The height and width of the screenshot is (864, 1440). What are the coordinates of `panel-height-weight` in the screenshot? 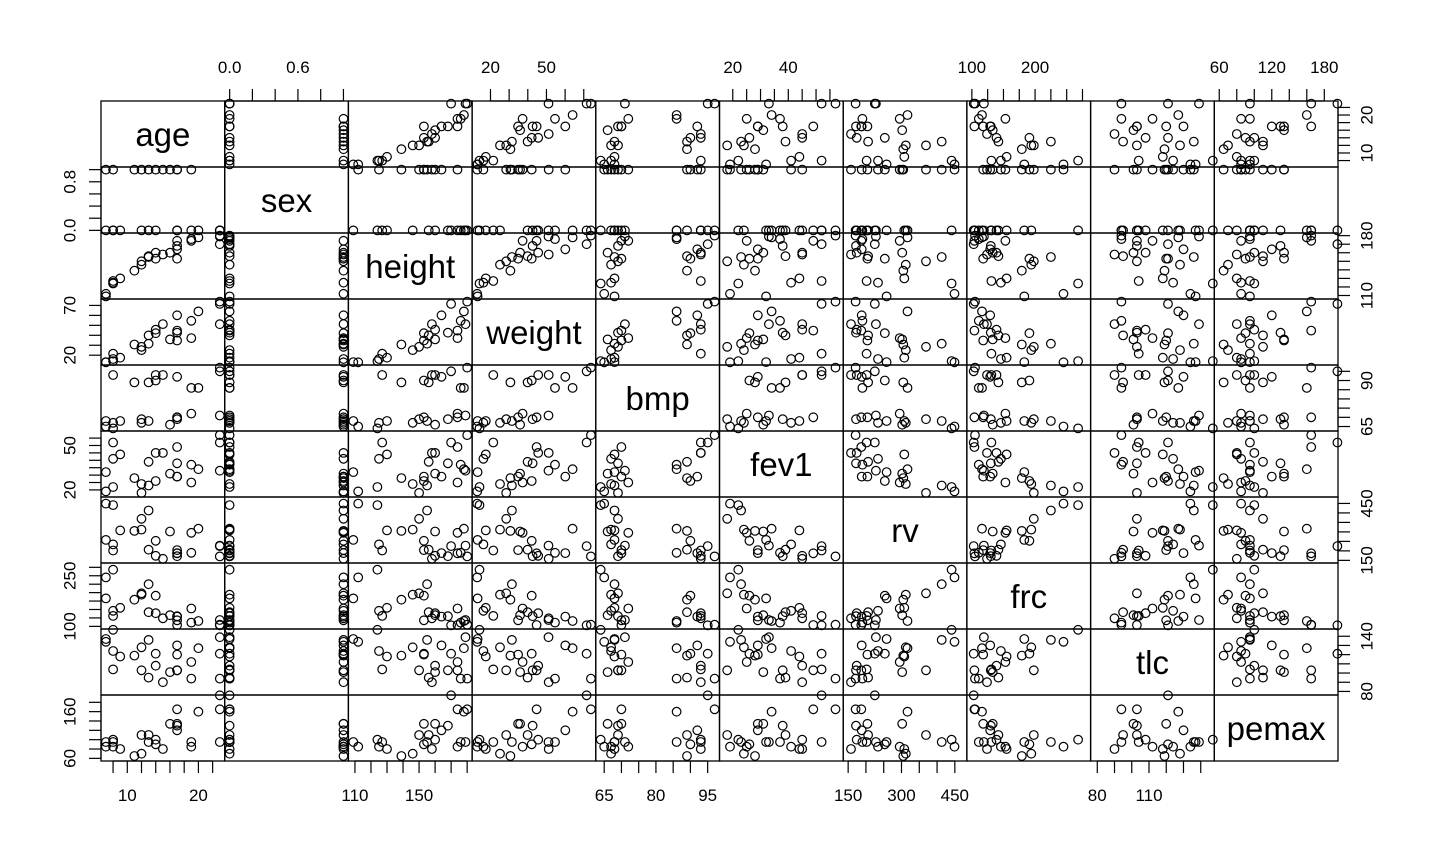 It's located at (534, 266).